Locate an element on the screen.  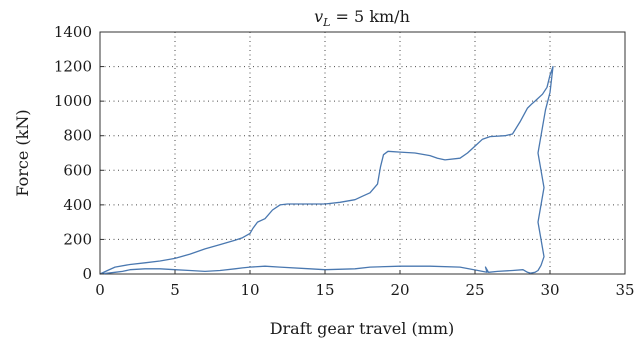
x-tick-label: 20 is located at coordinates (399, 290).